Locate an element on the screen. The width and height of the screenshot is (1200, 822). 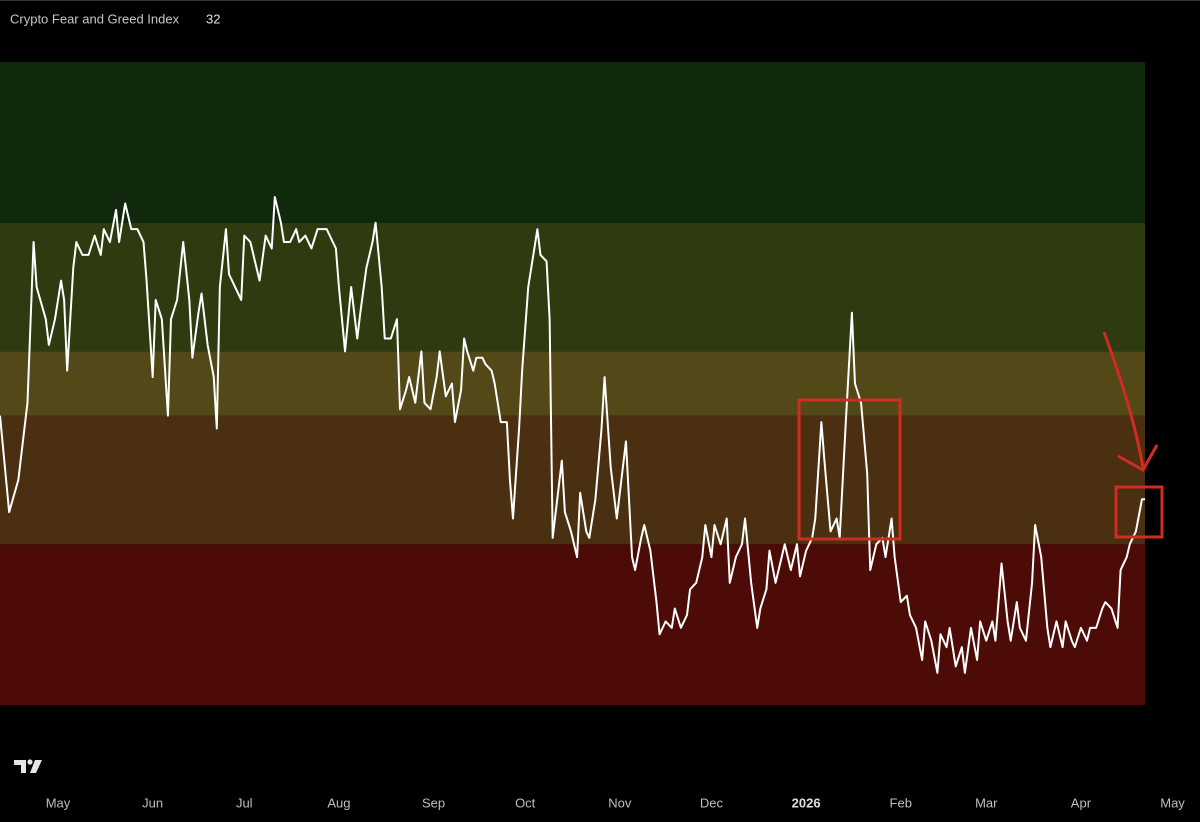
last-value: 32 is located at coordinates (213, 18).